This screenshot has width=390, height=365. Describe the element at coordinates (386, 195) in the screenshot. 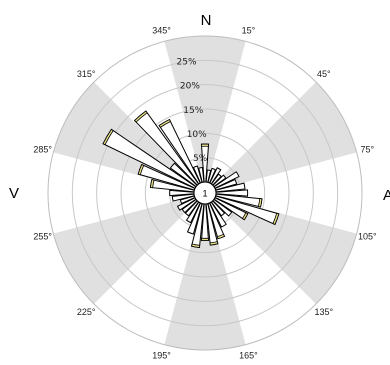

I see `cardinal-east: A` at that location.